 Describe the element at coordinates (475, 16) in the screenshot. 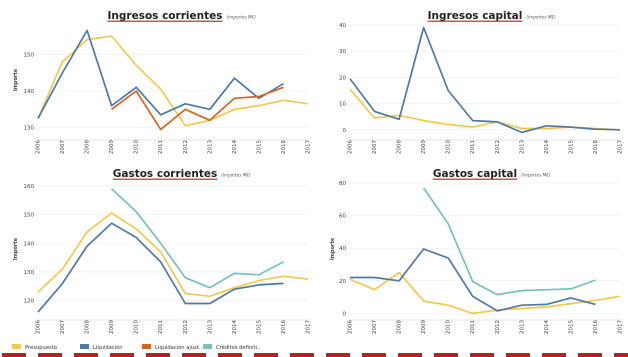

I see `chart-title: Ingresos capital` at that location.